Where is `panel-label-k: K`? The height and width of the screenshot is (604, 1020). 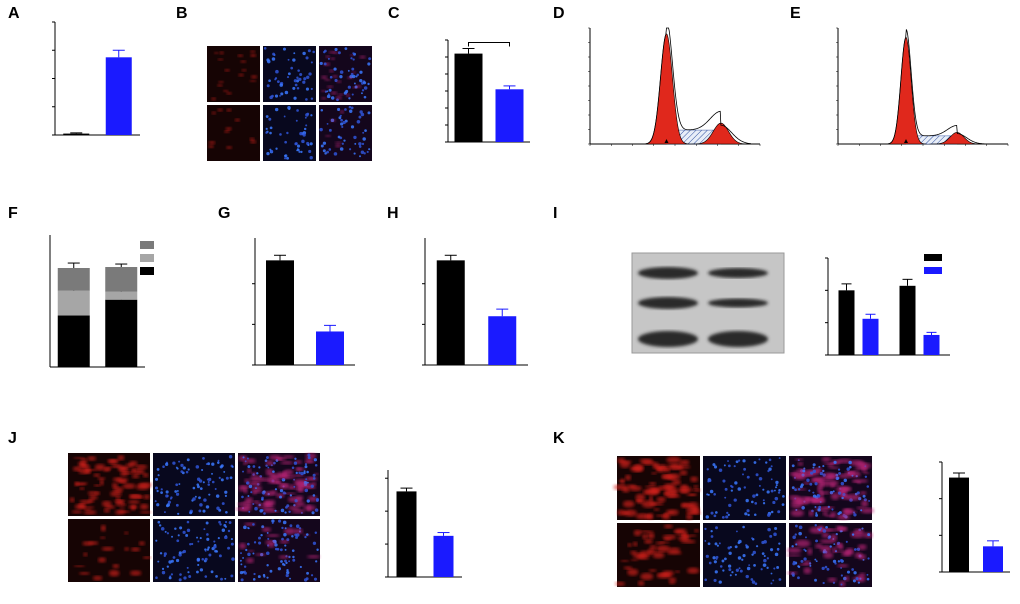 panel-label-k: K is located at coordinates (559, 438).